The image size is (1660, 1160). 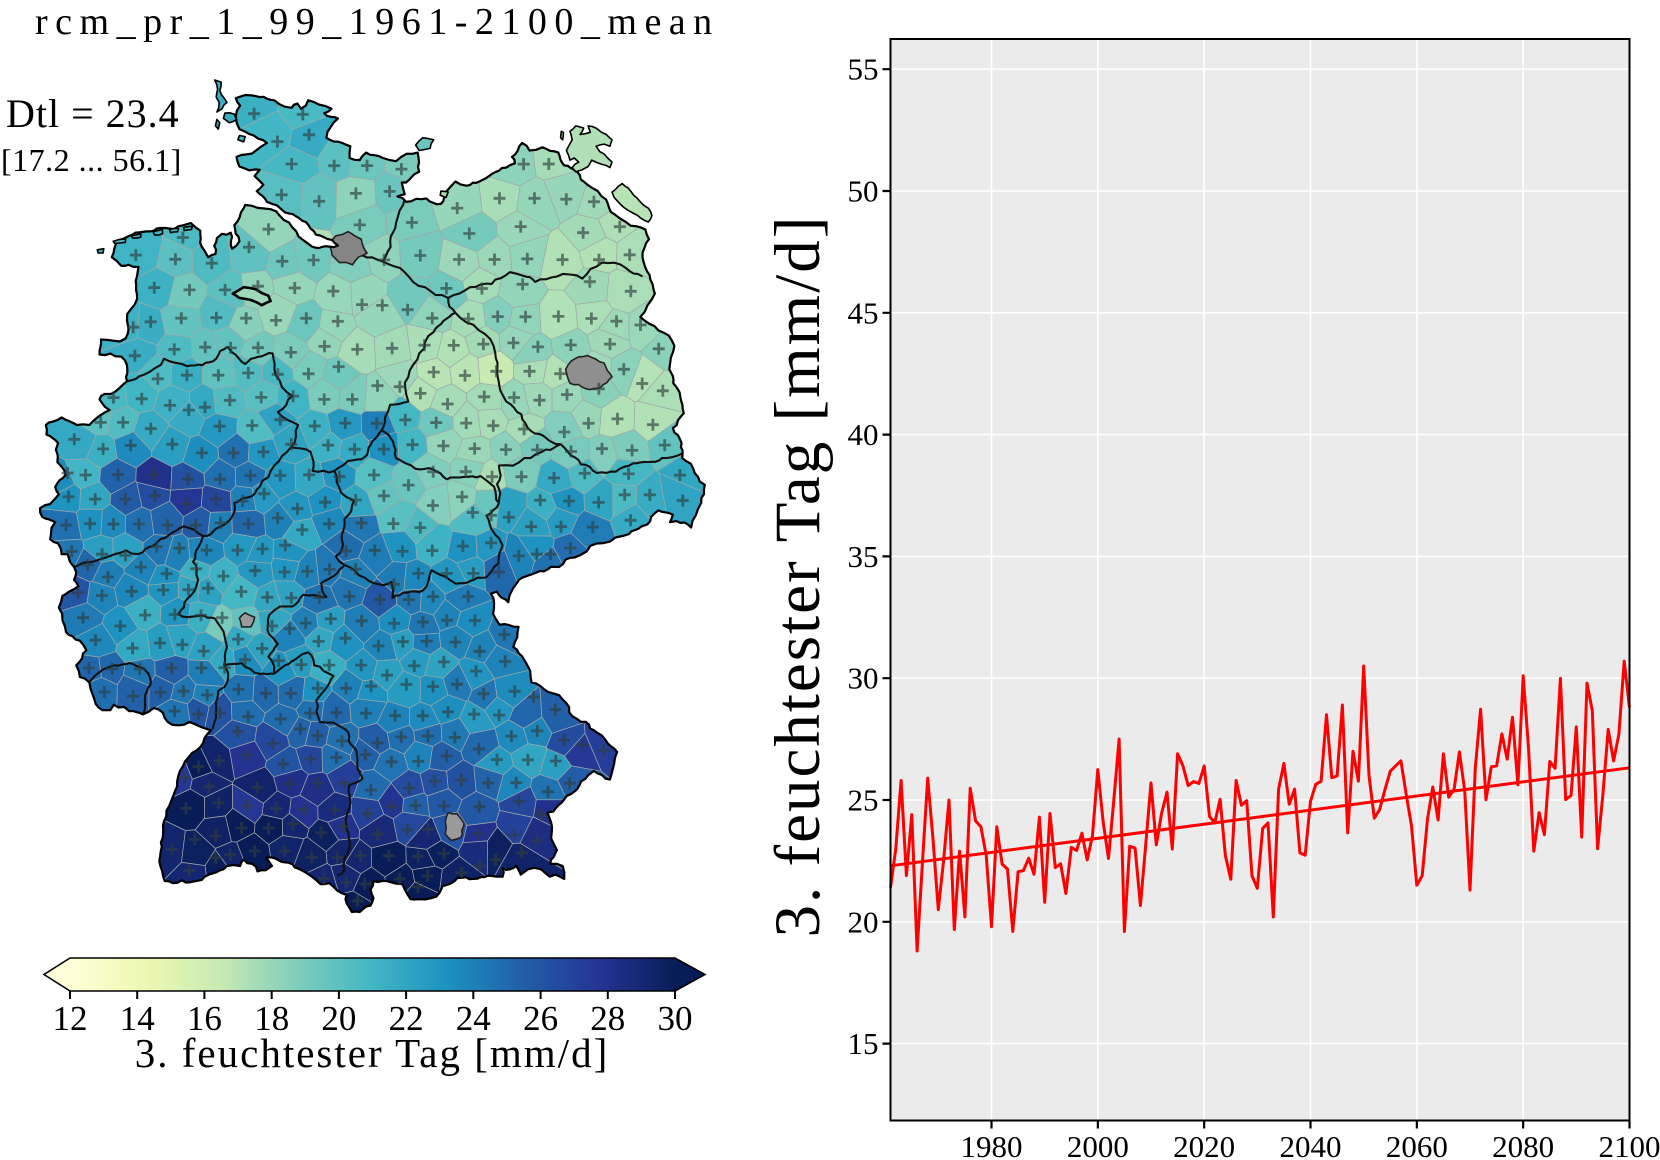 What do you see at coordinates (607, 1018) in the screenshot?
I see `svg-text: 28` at bounding box center [607, 1018].